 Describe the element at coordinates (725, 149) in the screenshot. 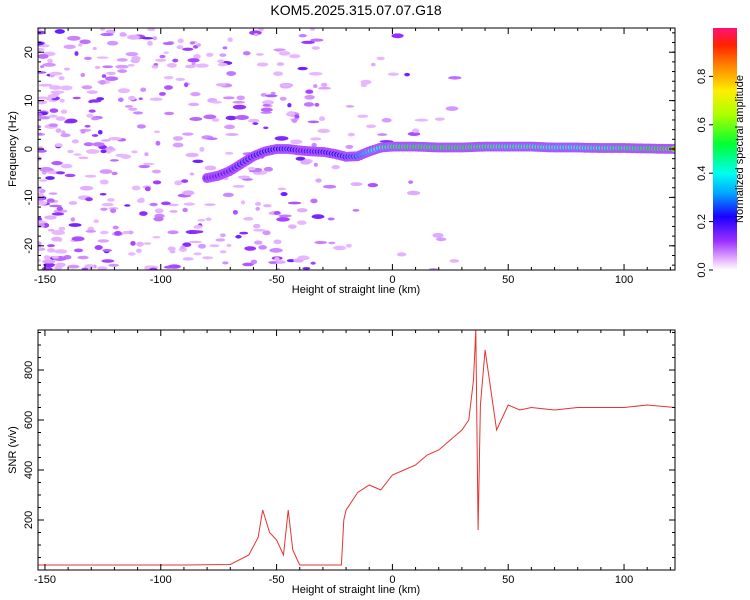

I see `colorbar-gradient` at that location.